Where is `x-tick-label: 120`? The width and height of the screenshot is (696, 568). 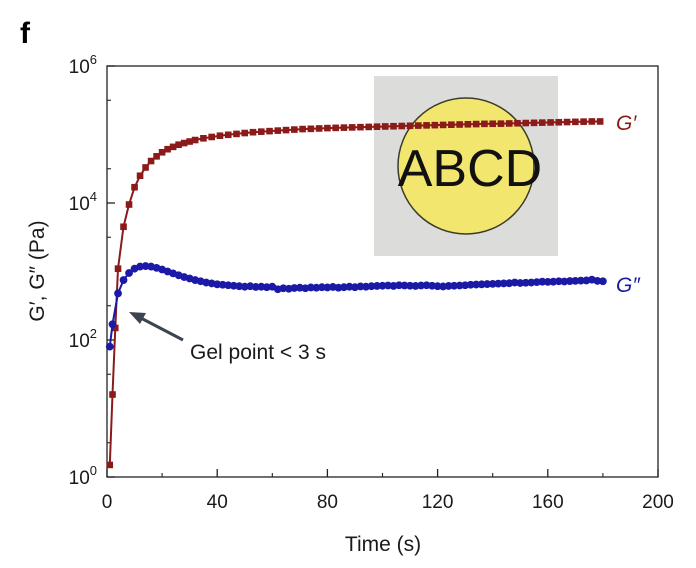 x-tick-label: 120 is located at coordinates (438, 502).